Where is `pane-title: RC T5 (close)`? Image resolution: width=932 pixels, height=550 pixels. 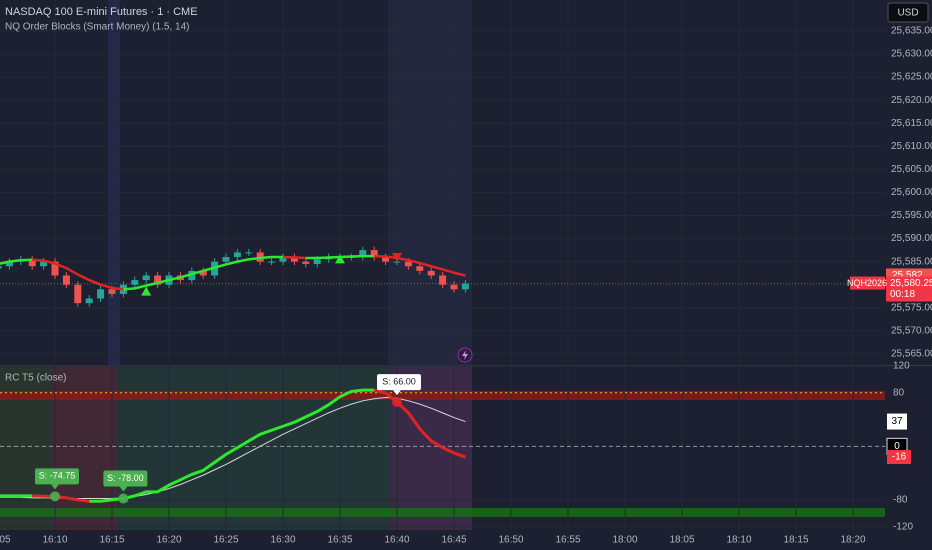
pane-title: RC T5 (close) is located at coordinates (36, 378).